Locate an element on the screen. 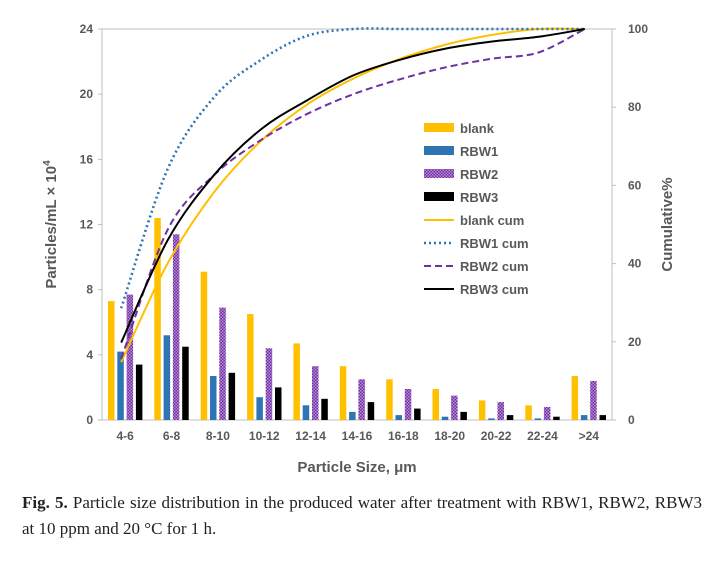  bar-rbw2-gt24 is located at coordinates (593, 400).